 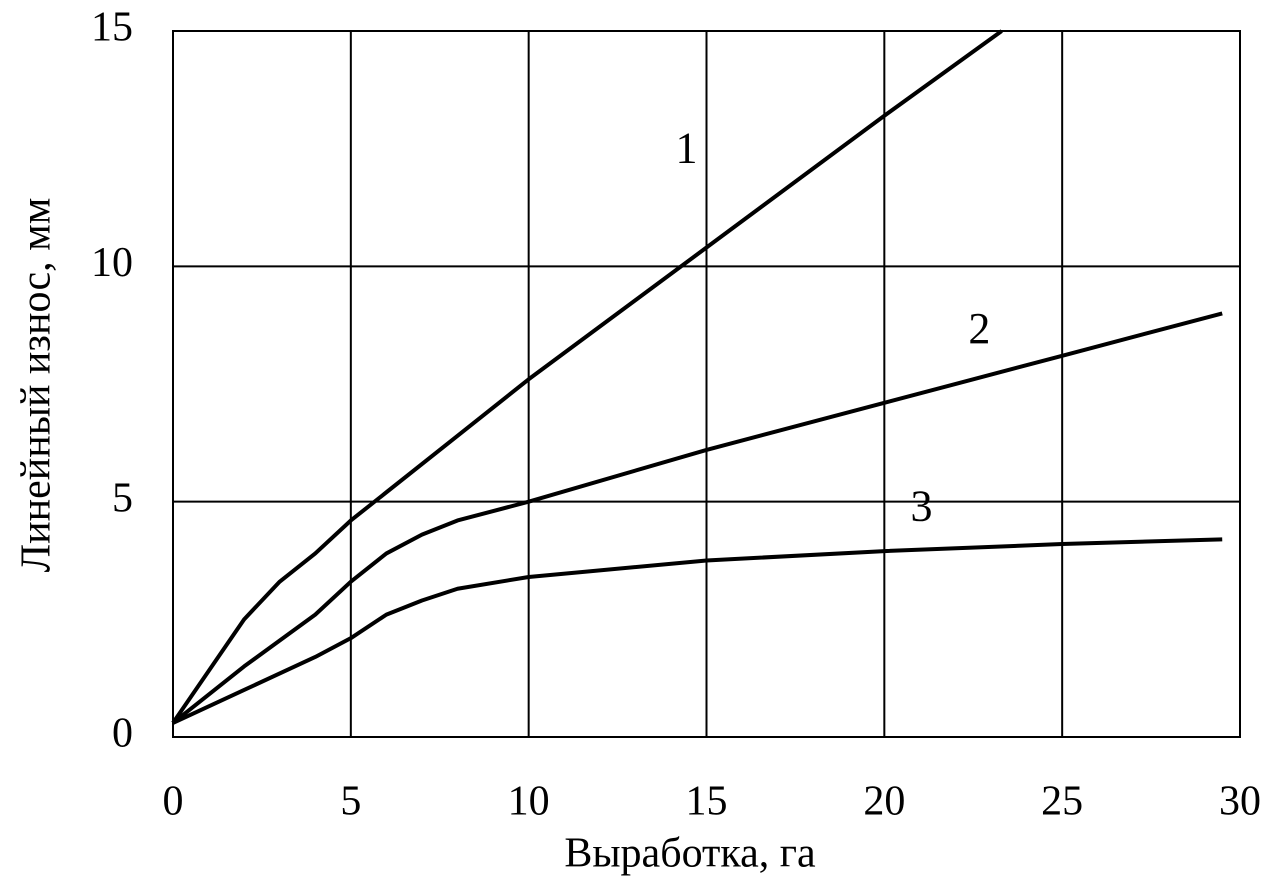 What do you see at coordinates (122, 734) in the screenshot?
I see `y-tick-label: 0` at bounding box center [122, 734].